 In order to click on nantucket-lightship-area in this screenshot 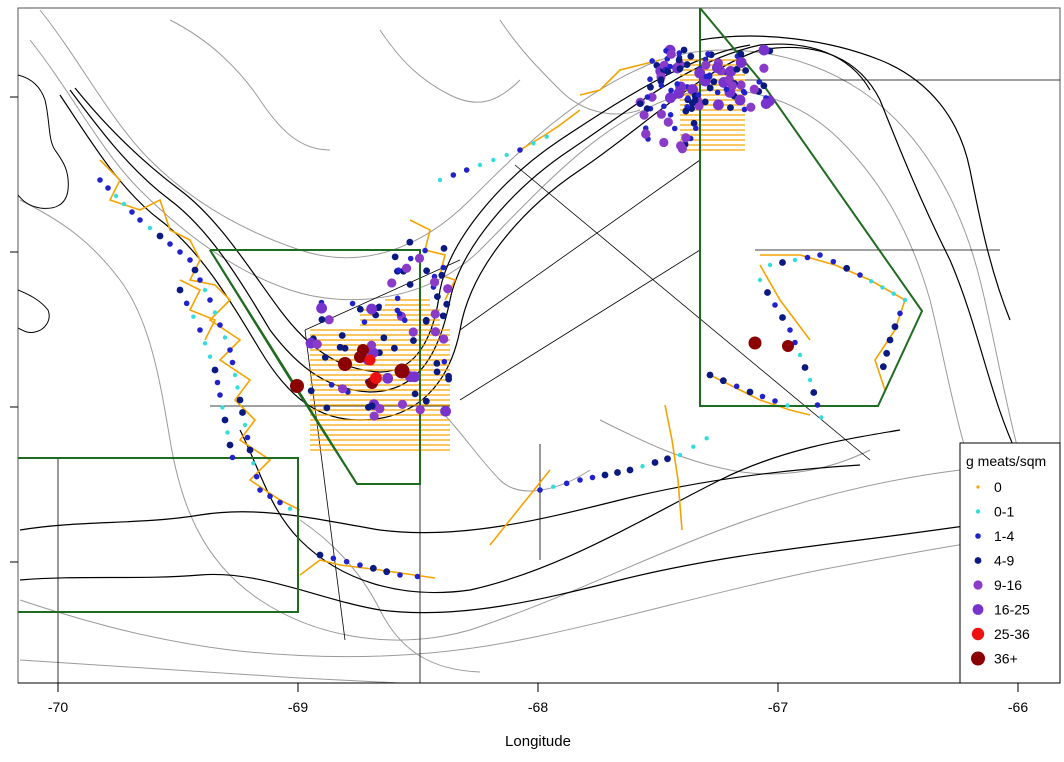, I will do `click(158, 535)`.